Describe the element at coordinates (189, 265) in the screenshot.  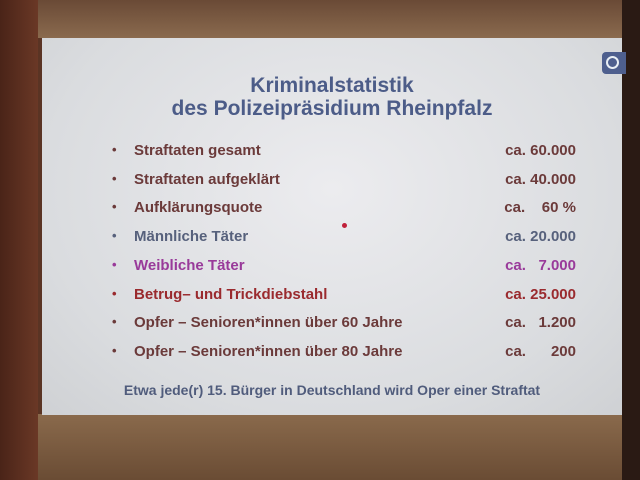
I see `stat-label: Weibliche Täter` at that location.